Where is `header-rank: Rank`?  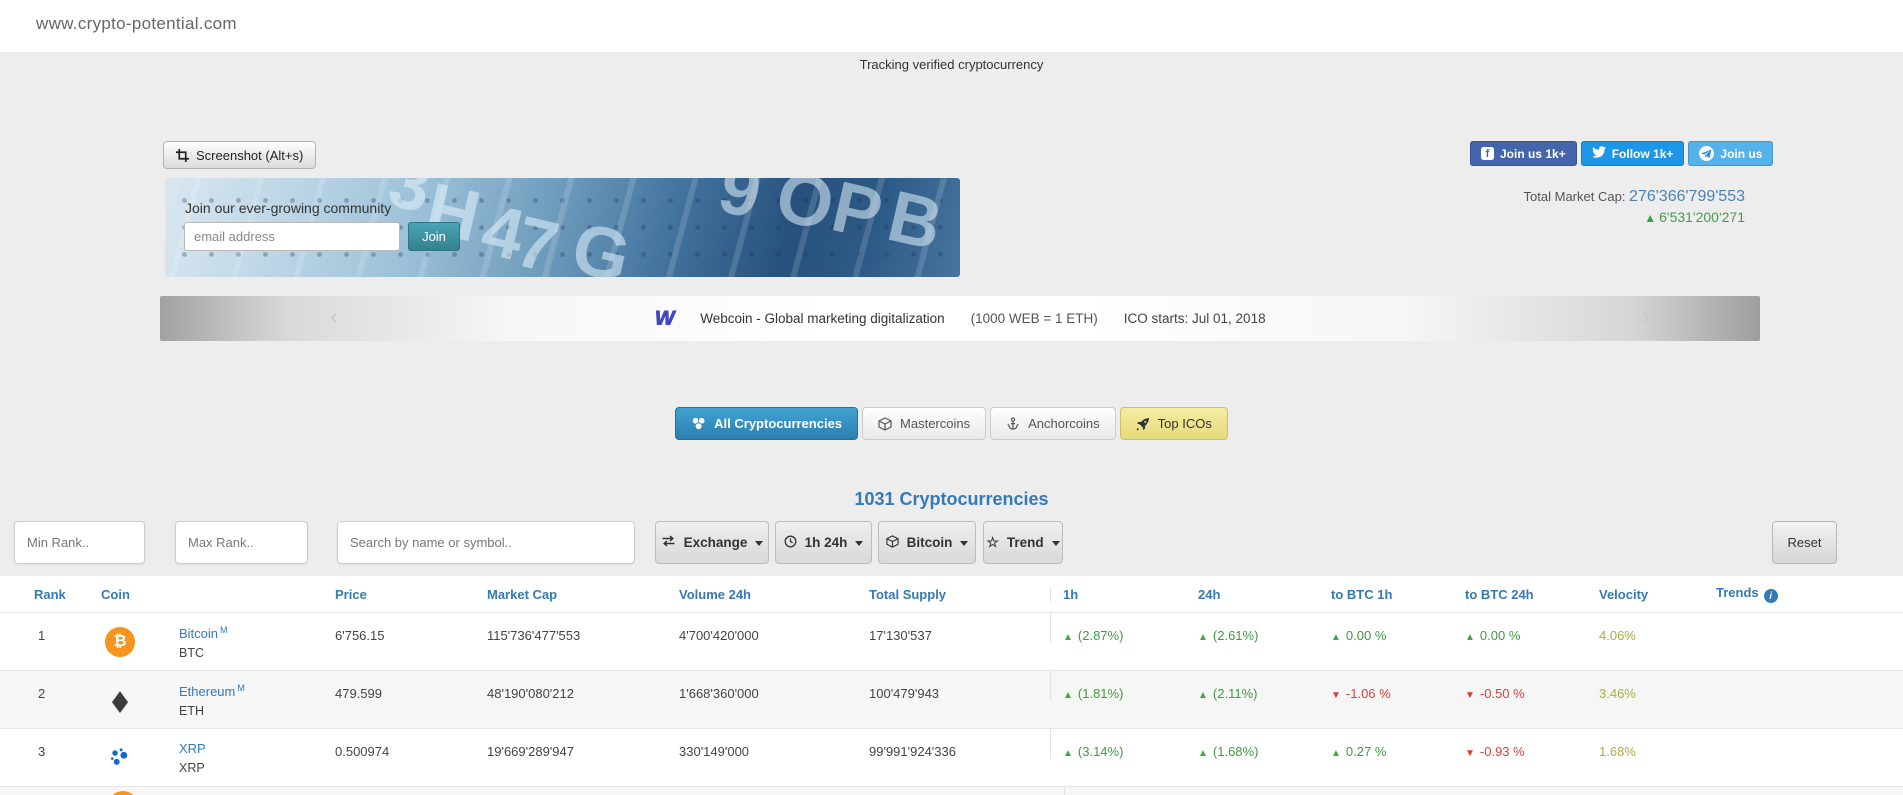
header-rank: Rank is located at coordinates (50, 594).